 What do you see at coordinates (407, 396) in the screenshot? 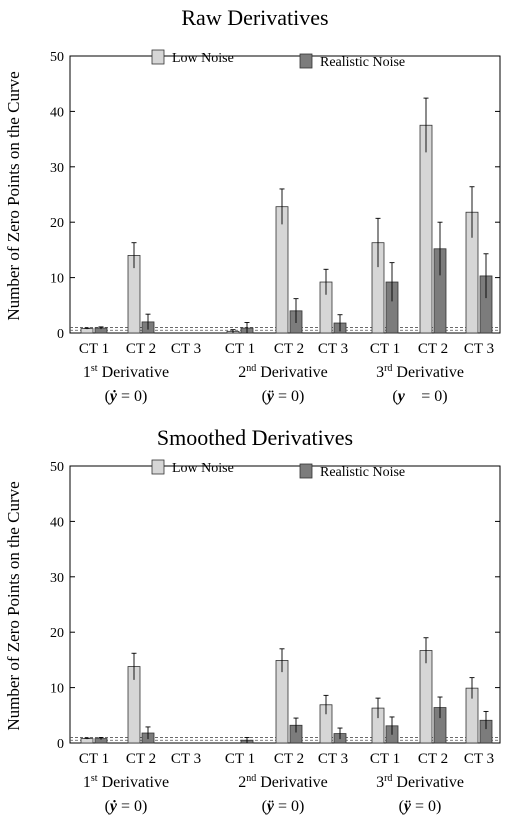
I see `condition-variable: y⃛` at bounding box center [407, 396].